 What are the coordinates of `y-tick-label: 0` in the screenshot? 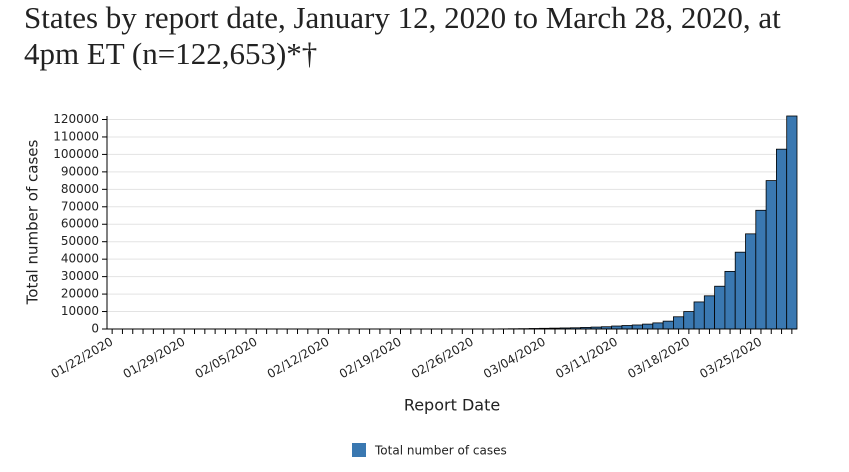 It's located at (95, 329).